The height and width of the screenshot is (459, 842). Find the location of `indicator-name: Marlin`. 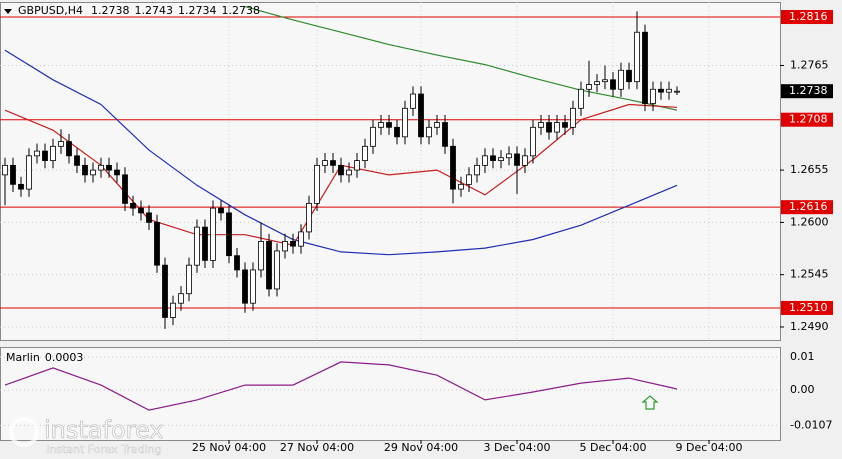

indicator-name: Marlin is located at coordinates (23, 357).